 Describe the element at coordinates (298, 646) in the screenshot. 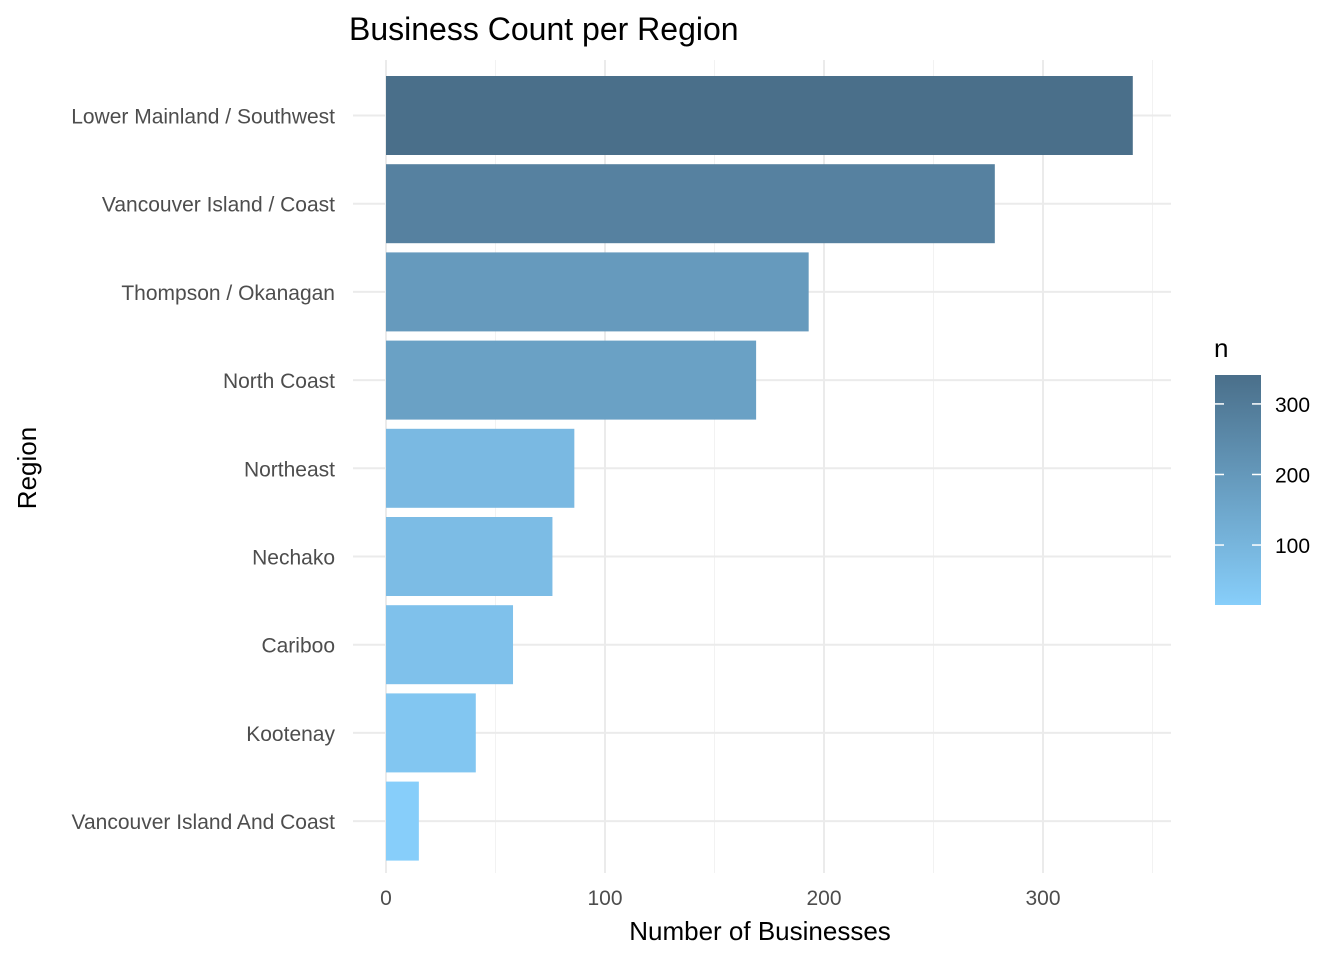

I see `y-tick-label: Cariboo` at that location.